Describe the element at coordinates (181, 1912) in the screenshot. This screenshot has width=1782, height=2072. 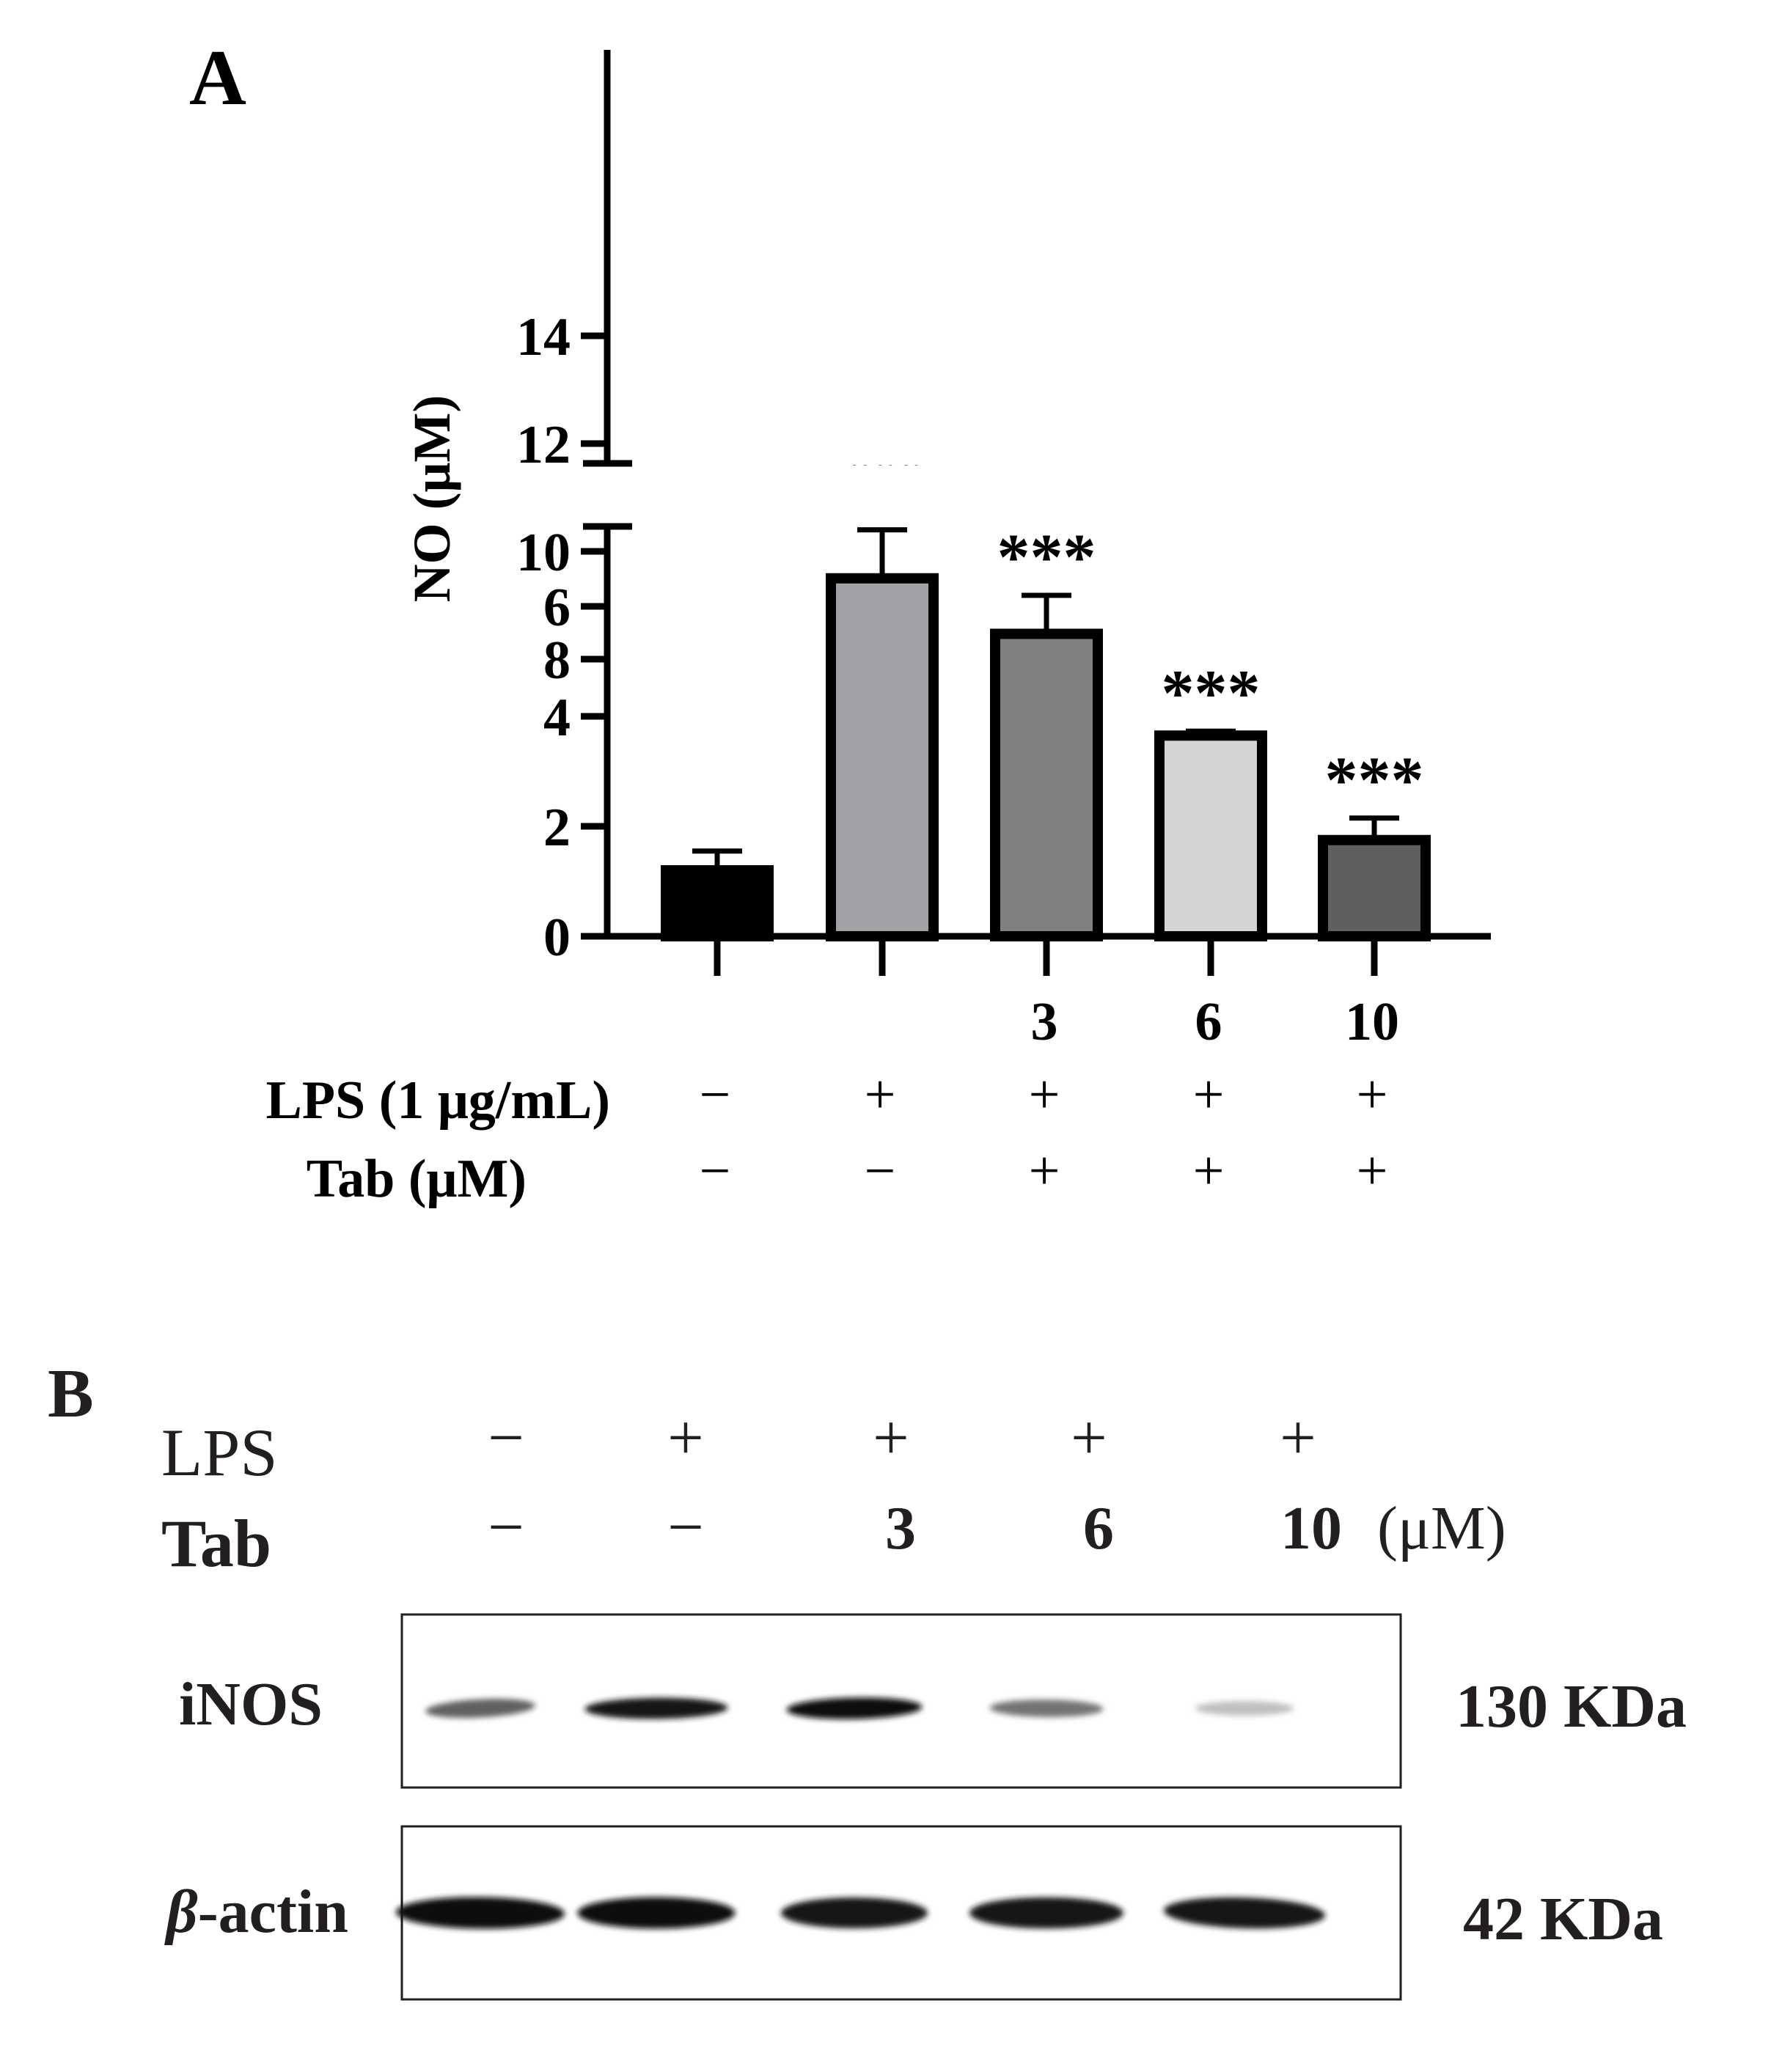
I see `beta-symbol: β` at that location.